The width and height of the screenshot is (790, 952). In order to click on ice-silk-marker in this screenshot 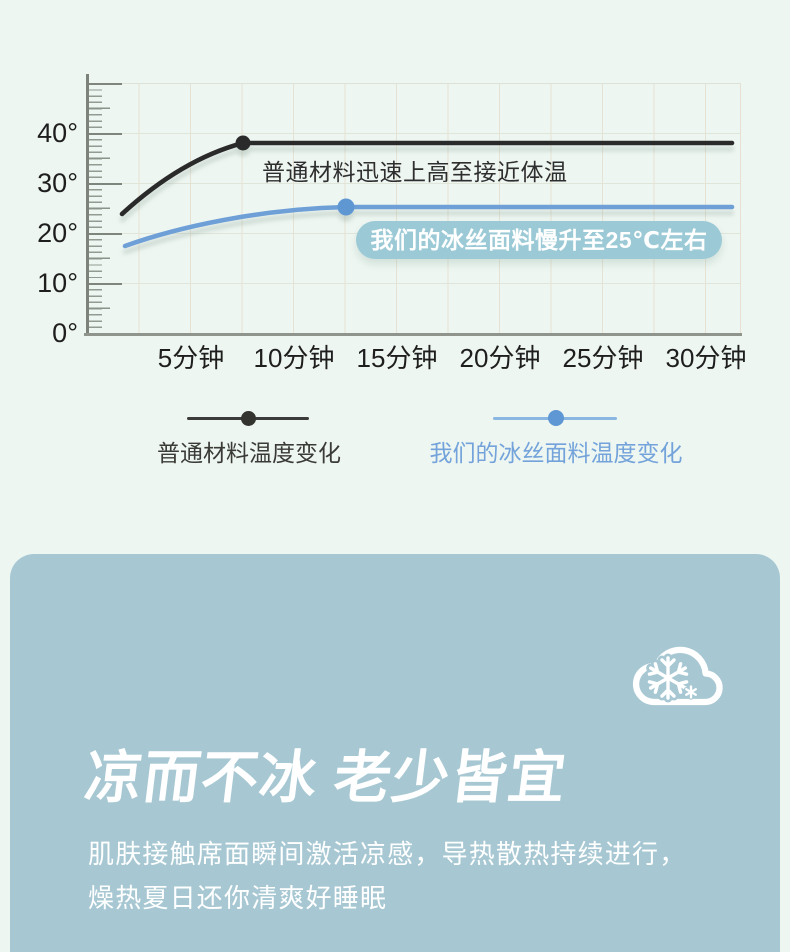, I will do `click(346, 207)`.